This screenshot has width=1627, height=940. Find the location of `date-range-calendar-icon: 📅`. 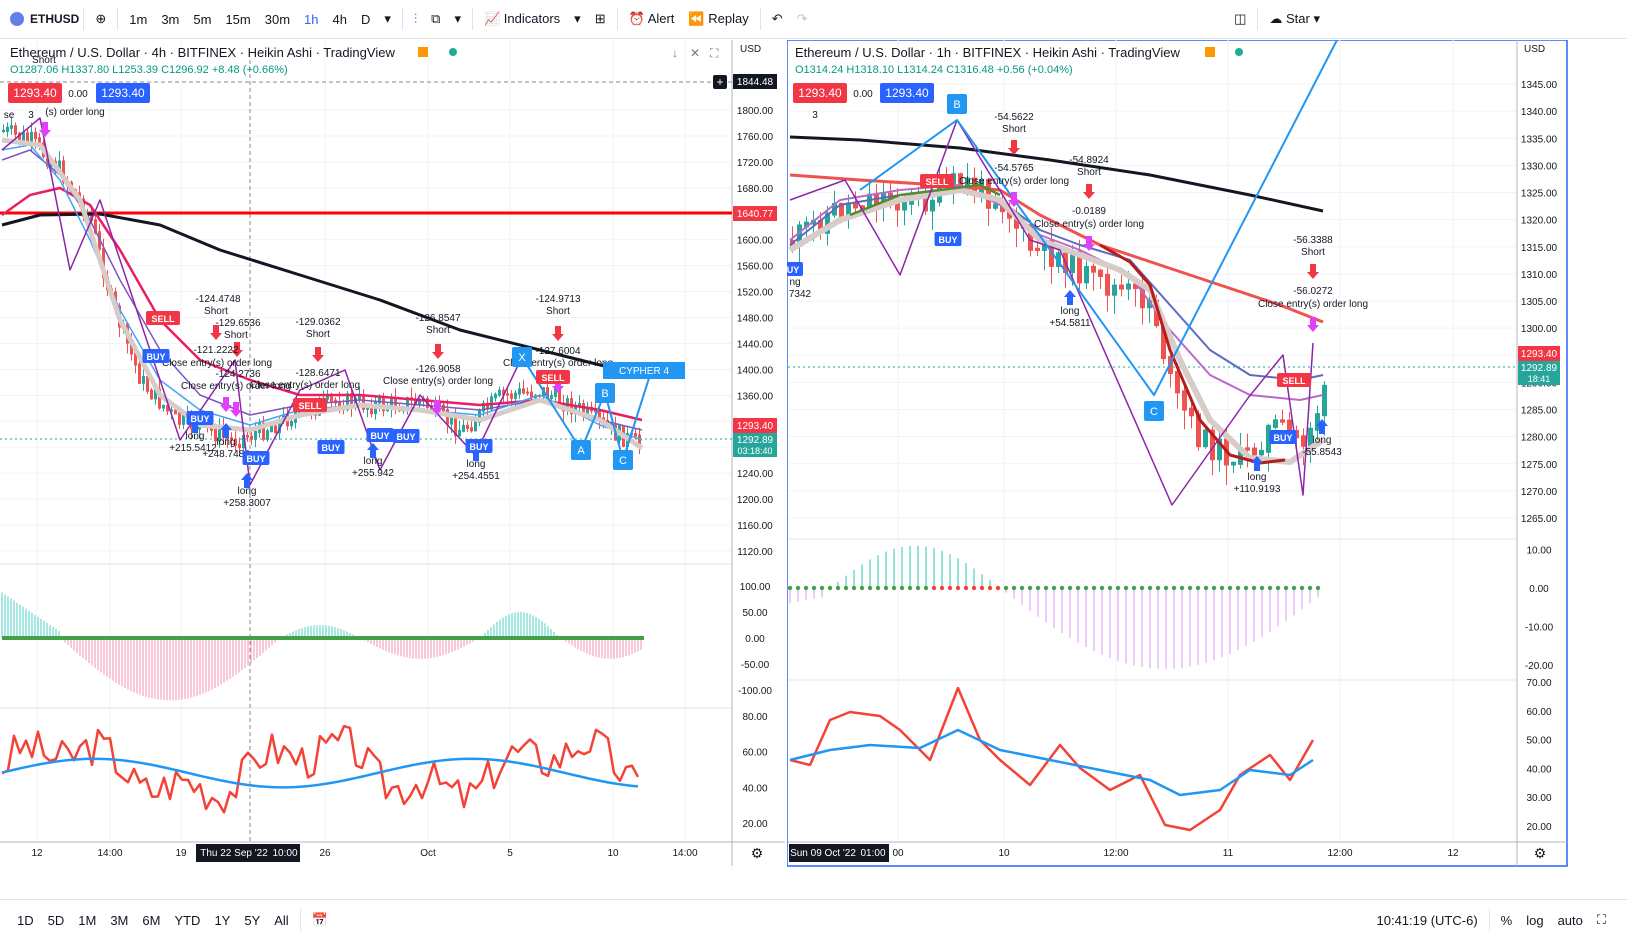

date-range-calendar-icon: 📅 is located at coordinates (319, 919).